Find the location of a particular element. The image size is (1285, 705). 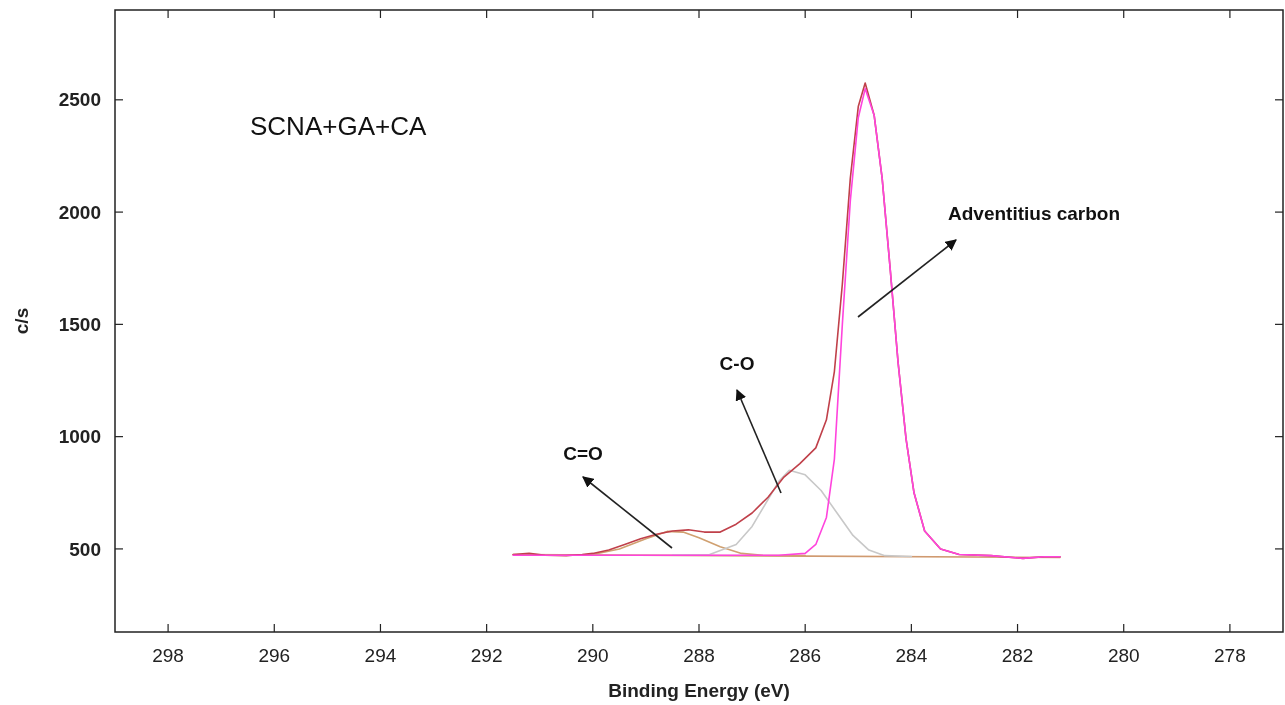

y-tick-label: 1000 is located at coordinates (79, 437).